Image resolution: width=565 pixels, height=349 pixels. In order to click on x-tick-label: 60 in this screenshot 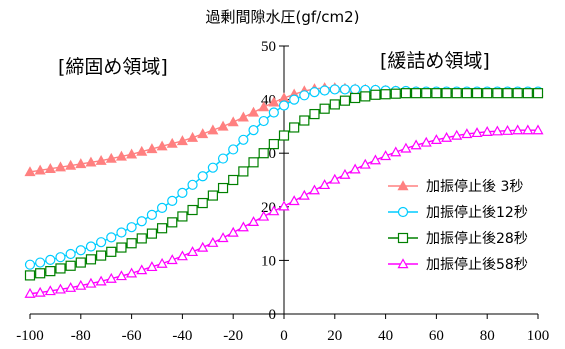, I will do `click(436, 336)`.